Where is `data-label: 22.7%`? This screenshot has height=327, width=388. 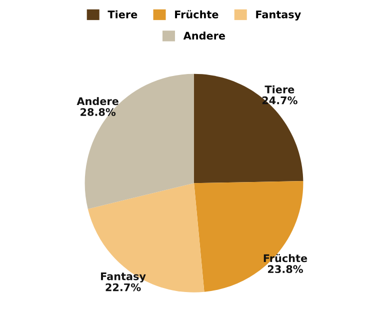 data-label: 22.7% is located at coordinates (123, 287).